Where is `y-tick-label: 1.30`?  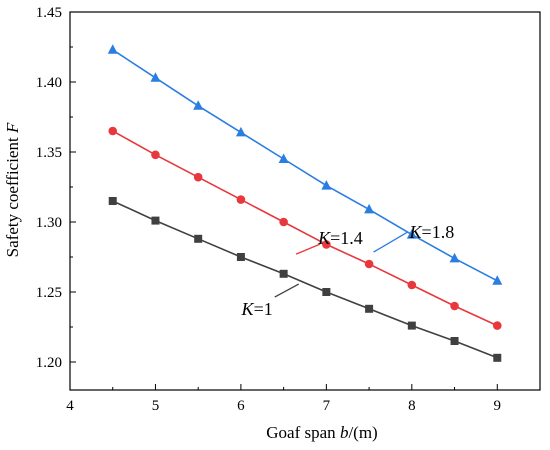
y-tick-label: 1.30 is located at coordinates (49, 223).